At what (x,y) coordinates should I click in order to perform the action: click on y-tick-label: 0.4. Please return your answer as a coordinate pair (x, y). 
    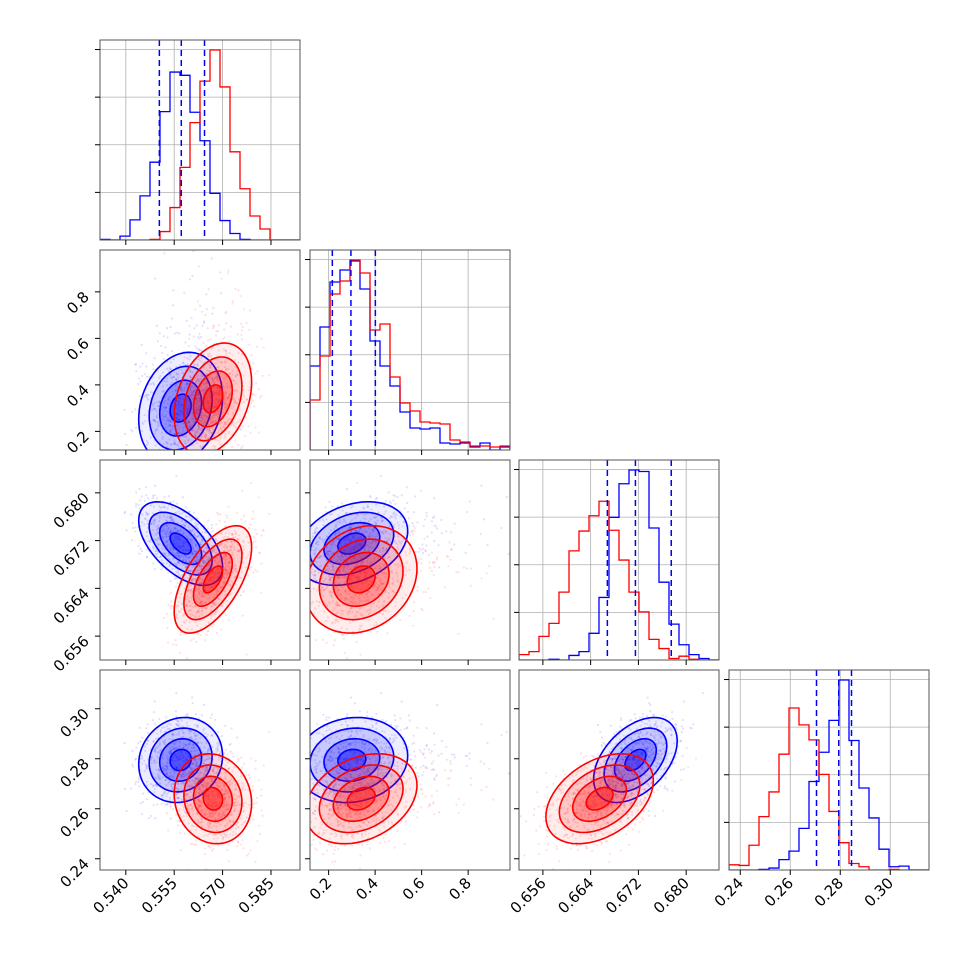
    Looking at the image, I should click on (78, 396).